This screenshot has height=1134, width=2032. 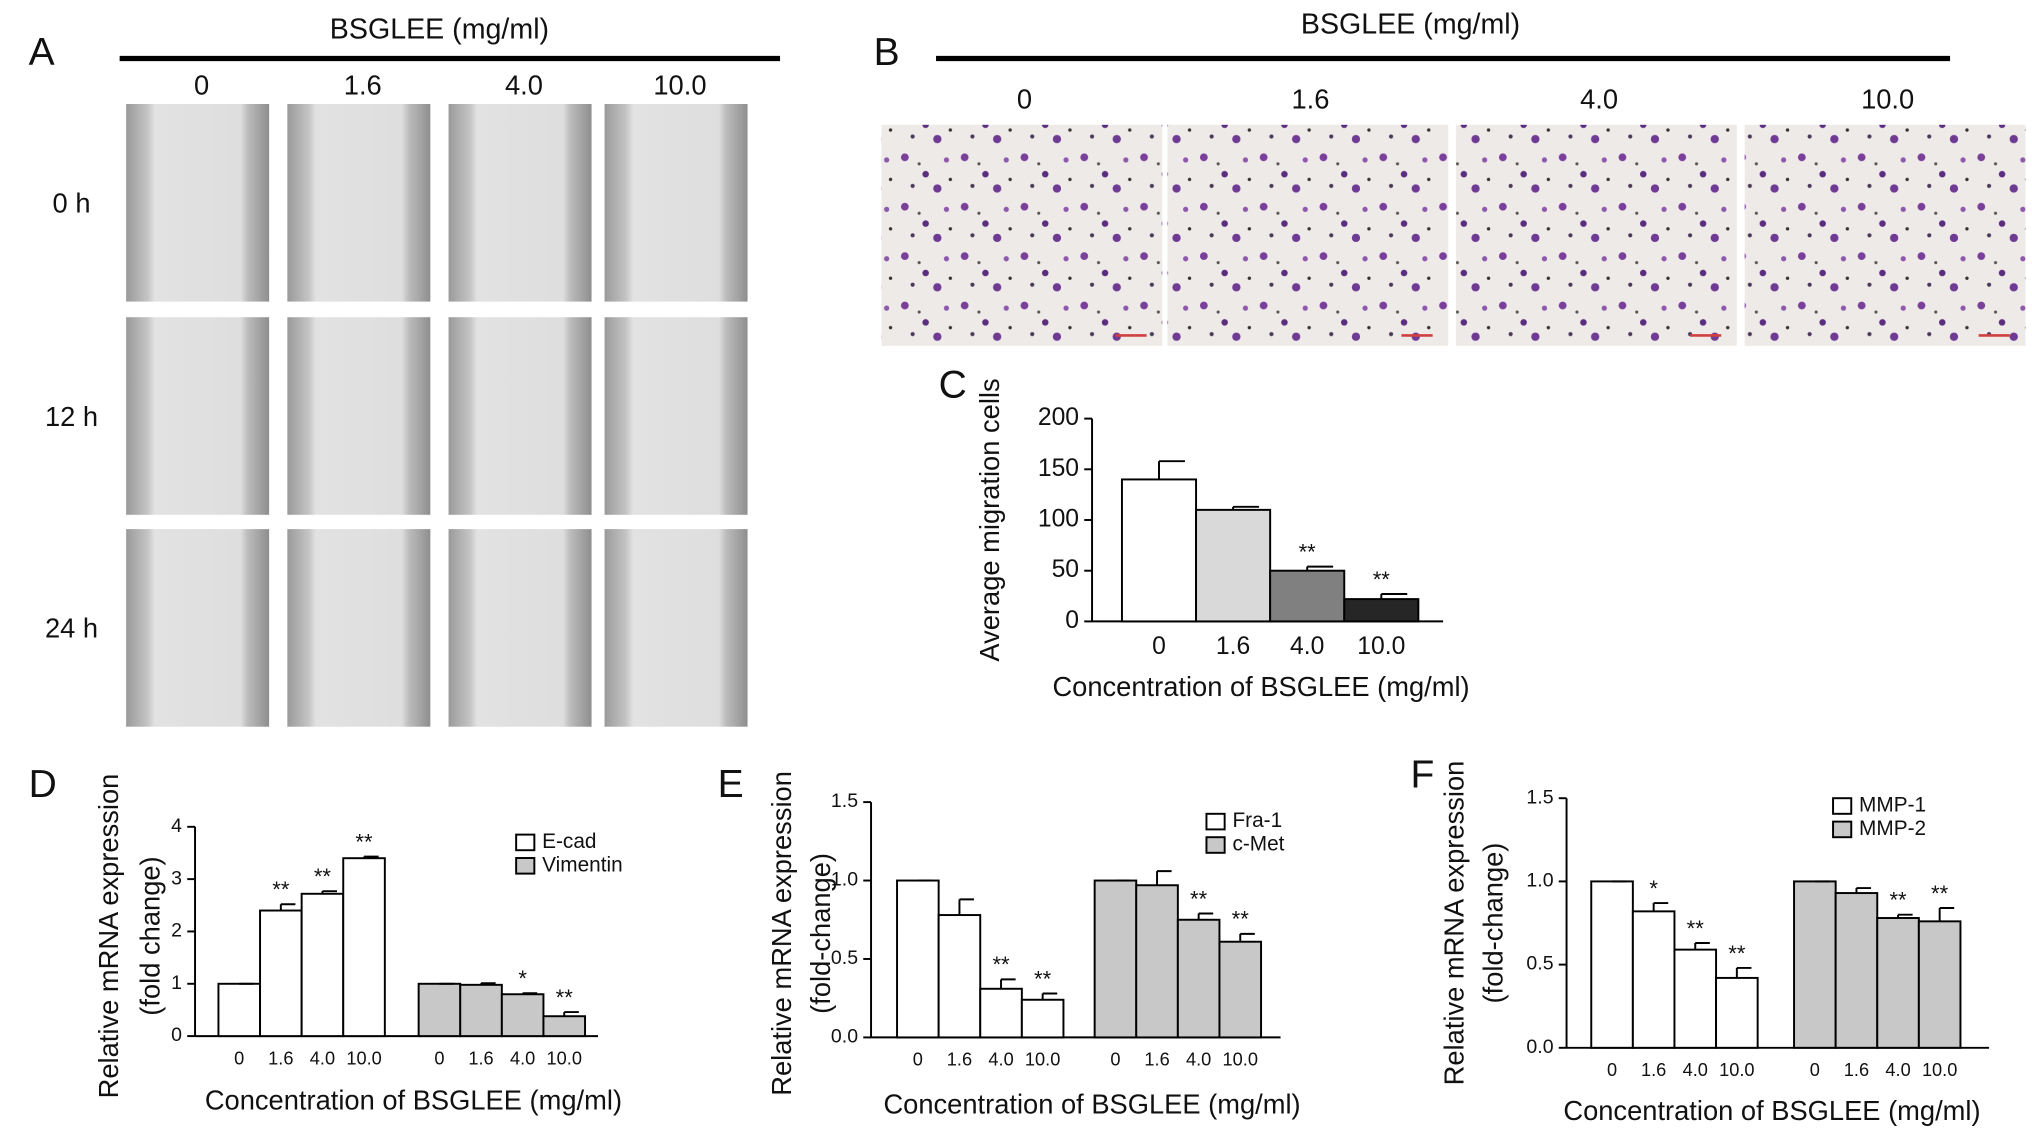 What do you see at coordinates (1058, 519) in the screenshot?
I see `y-tick-label: 100` at bounding box center [1058, 519].